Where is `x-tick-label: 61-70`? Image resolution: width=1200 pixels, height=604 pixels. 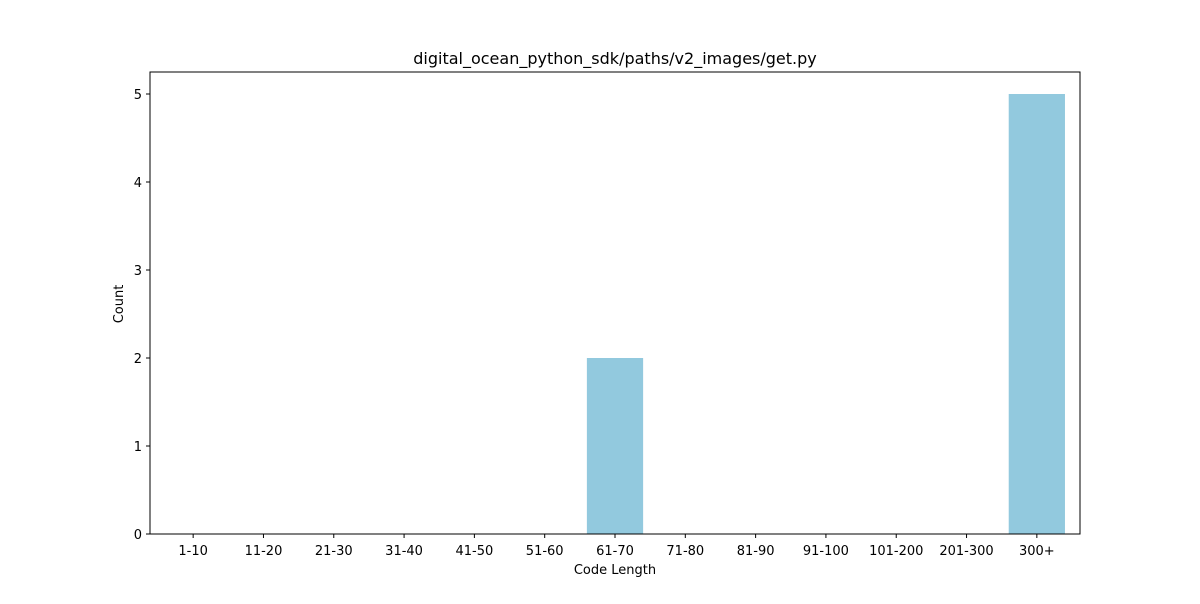
x-tick-label: 61-70 is located at coordinates (615, 551).